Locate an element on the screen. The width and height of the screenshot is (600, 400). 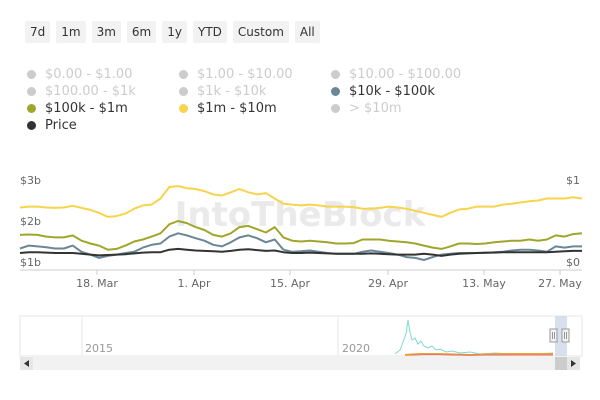
legend-item-8: > $10m is located at coordinates (366, 108).